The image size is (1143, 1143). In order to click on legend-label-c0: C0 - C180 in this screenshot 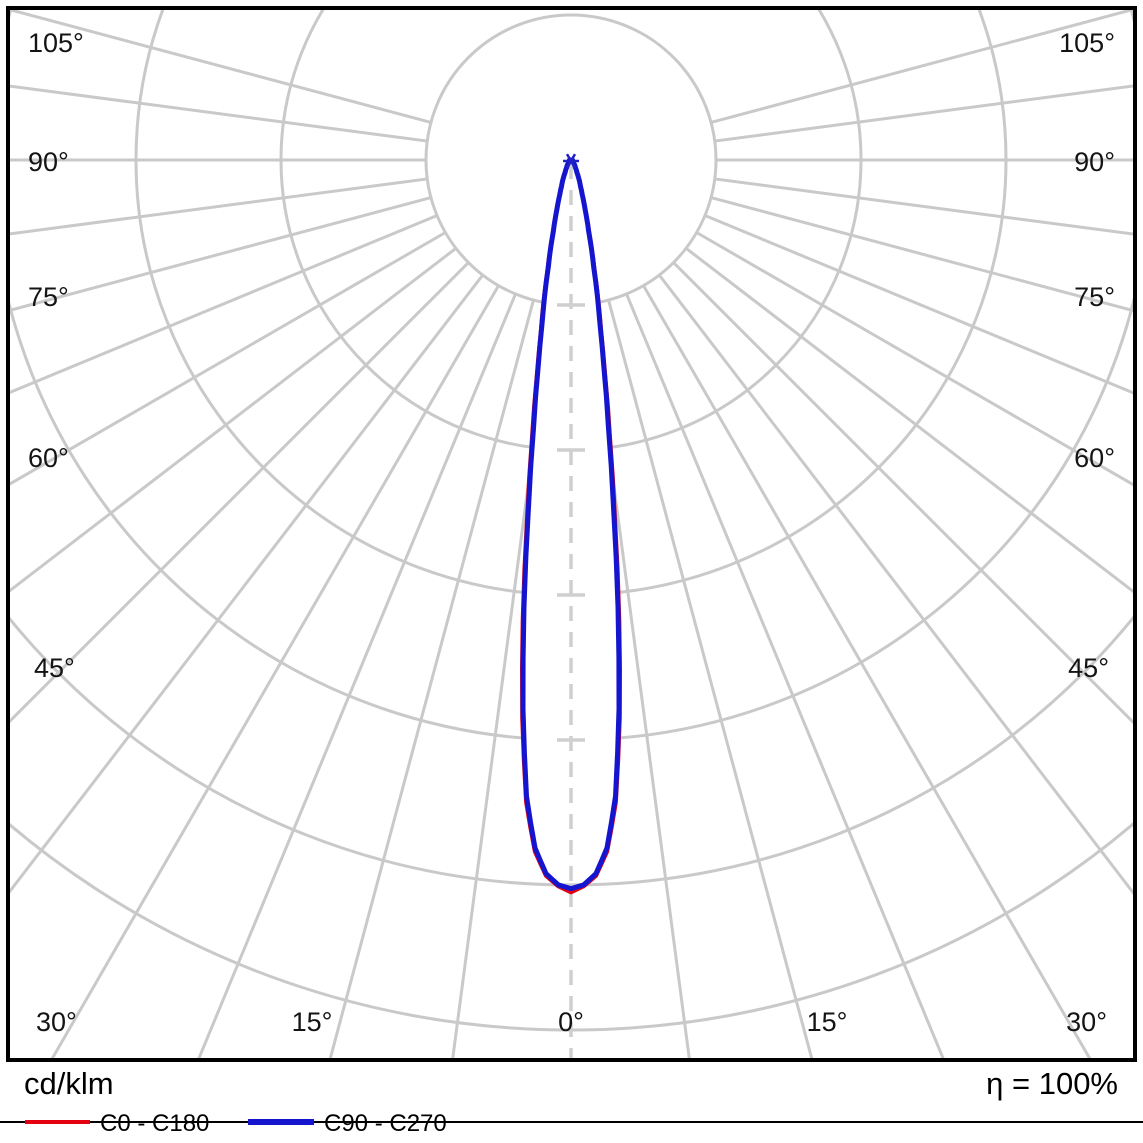, I will do `click(154, 1123)`.